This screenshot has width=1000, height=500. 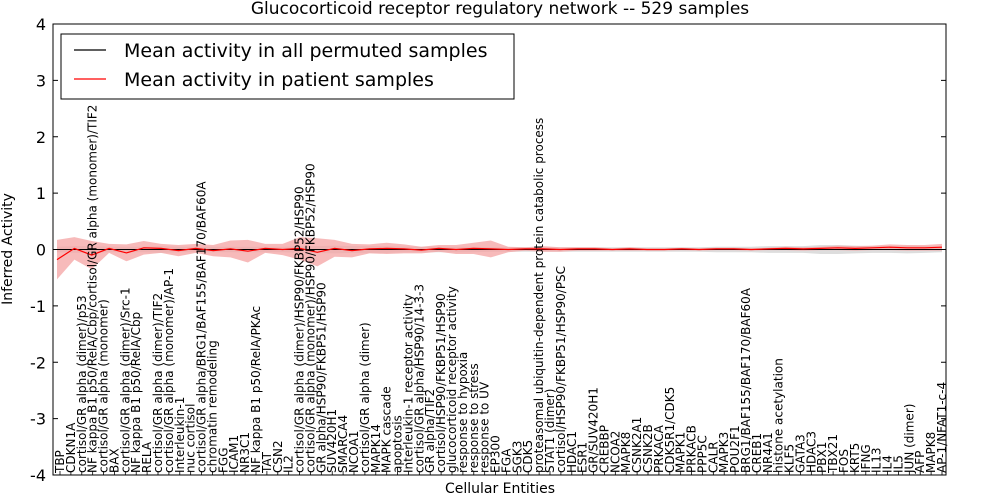 I want to click on x-tick-label: PBX1, so click(x=822, y=457).